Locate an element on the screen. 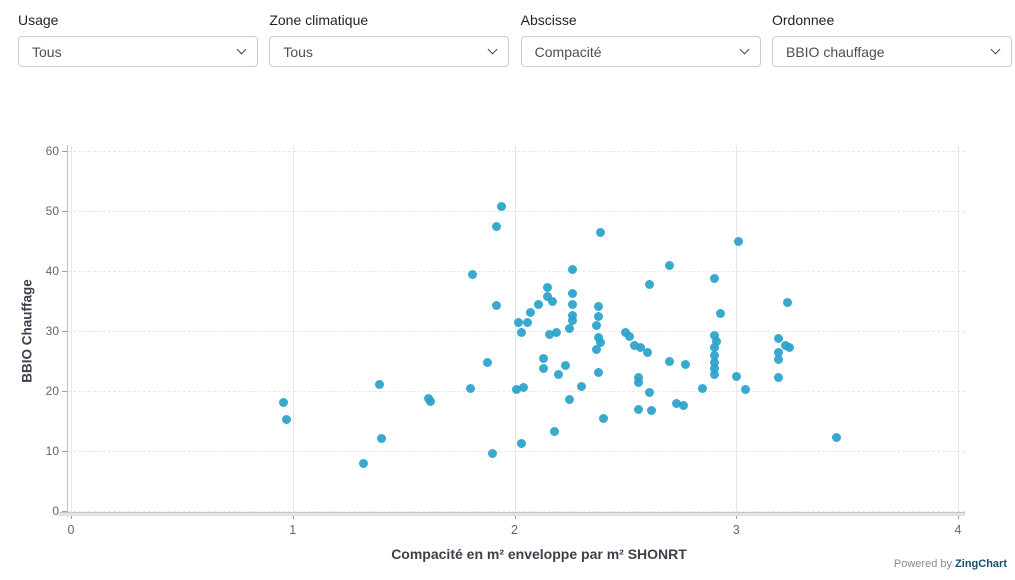  y-axis-line is located at coordinates (67, 331).